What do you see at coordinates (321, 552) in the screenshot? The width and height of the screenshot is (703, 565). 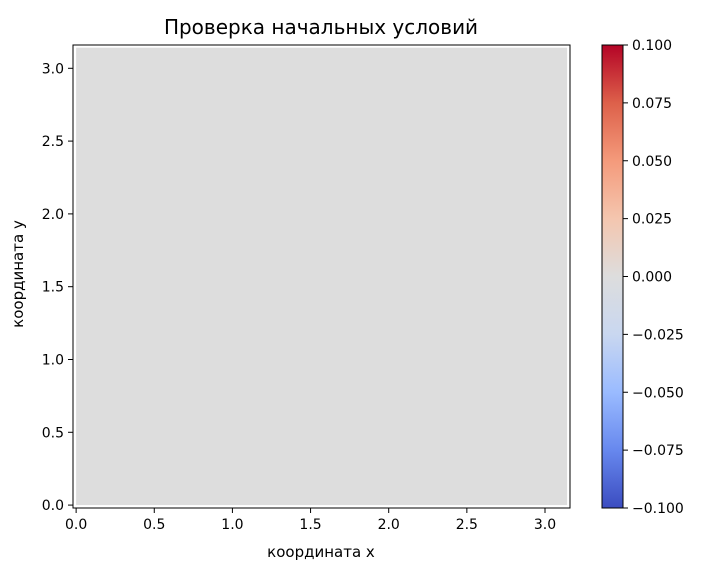 I see `x-axis-label: координата x` at bounding box center [321, 552].